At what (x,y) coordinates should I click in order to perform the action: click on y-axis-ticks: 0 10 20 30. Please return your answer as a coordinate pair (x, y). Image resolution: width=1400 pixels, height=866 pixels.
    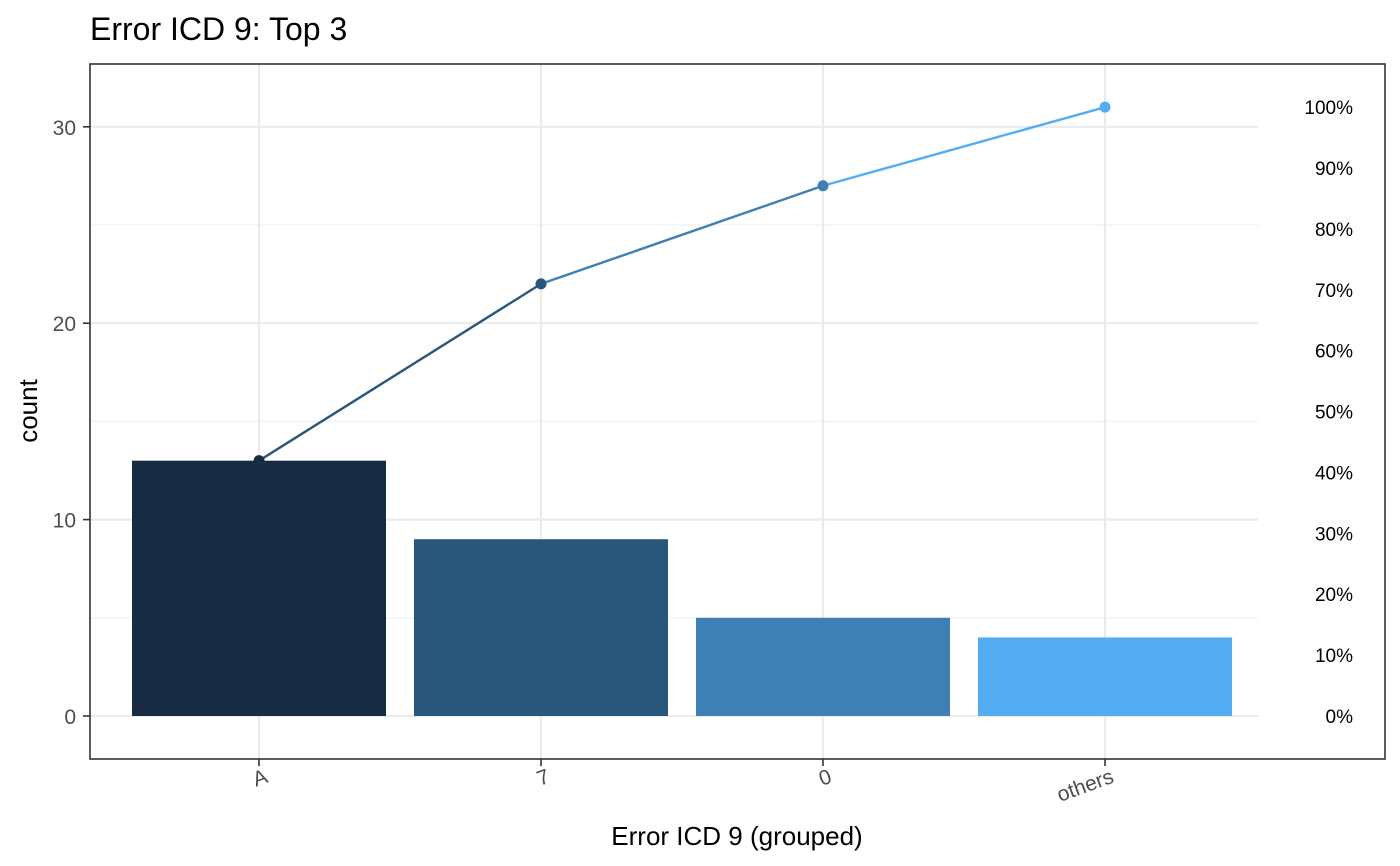
    Looking at the image, I should click on (71, 423).